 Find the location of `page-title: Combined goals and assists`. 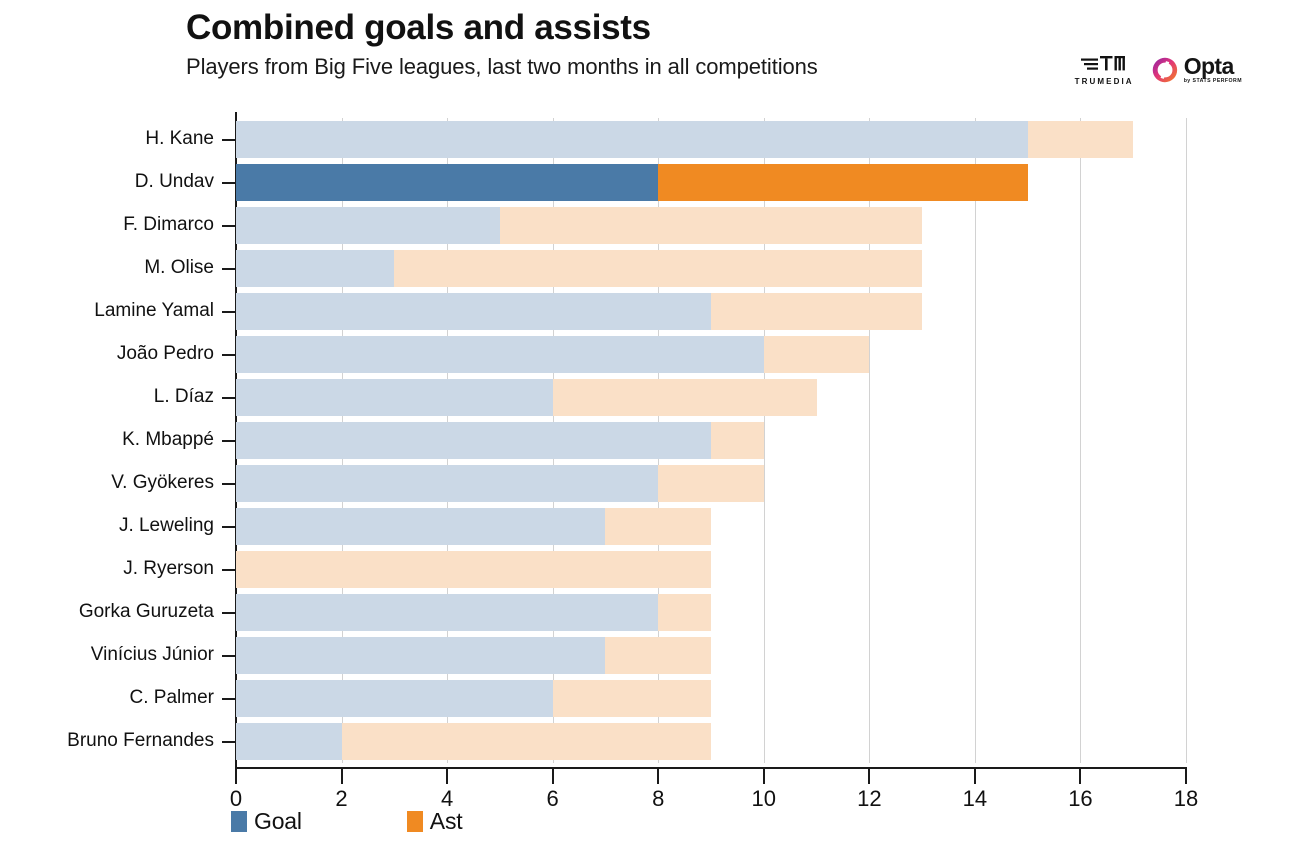

page-title: Combined goals and assists is located at coordinates (418, 27).